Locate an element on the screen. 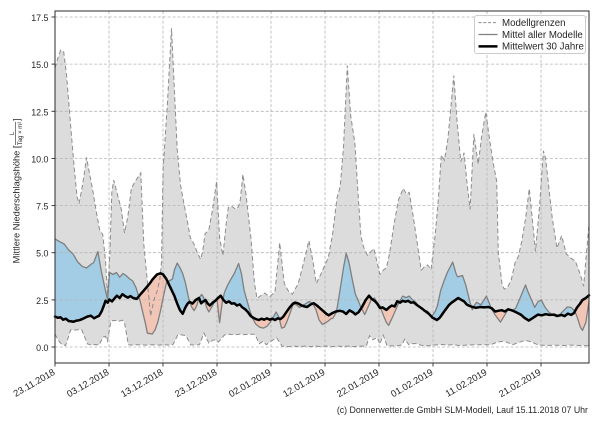  svg-text: Mittelwert 30 Jahre is located at coordinates (543, 47).